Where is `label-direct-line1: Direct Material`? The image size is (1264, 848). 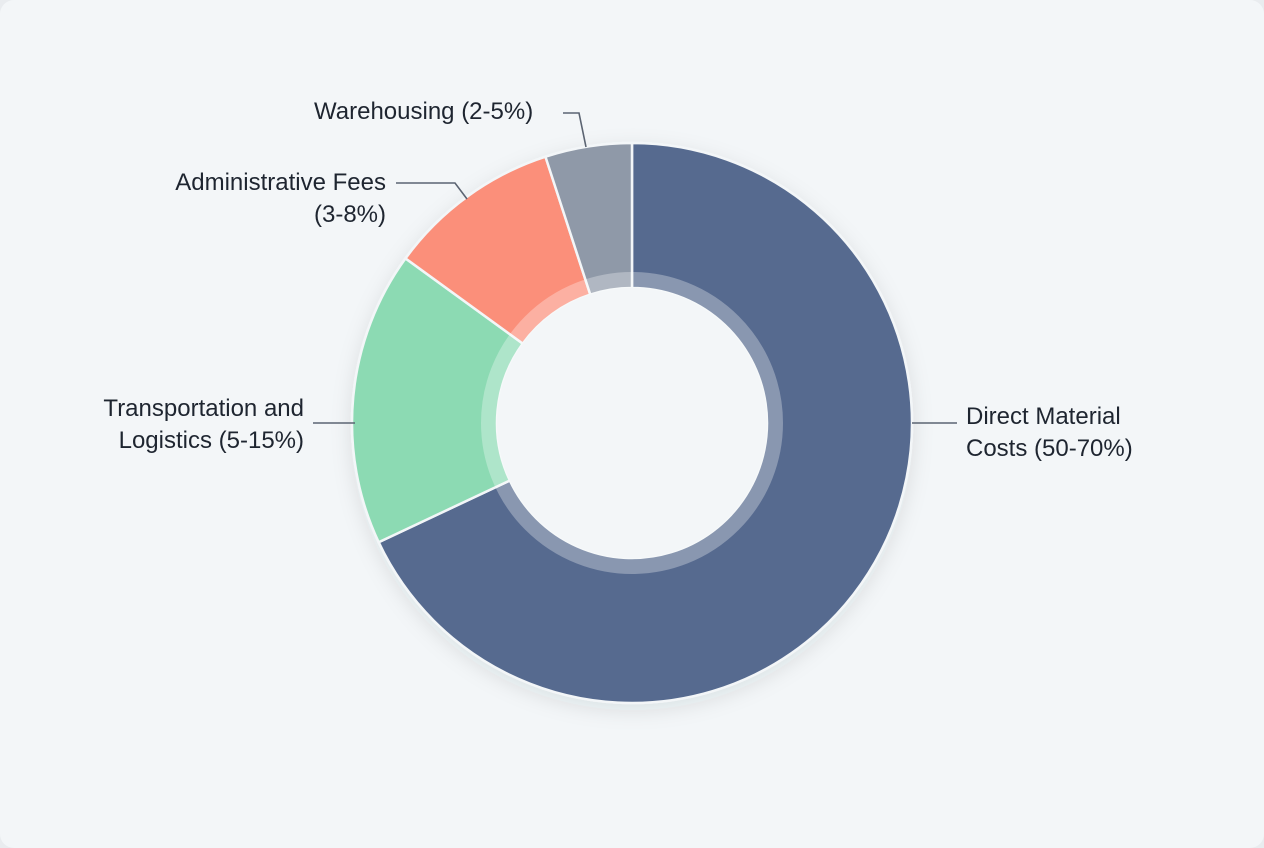
label-direct-line1: Direct Material is located at coordinates (1043, 416).